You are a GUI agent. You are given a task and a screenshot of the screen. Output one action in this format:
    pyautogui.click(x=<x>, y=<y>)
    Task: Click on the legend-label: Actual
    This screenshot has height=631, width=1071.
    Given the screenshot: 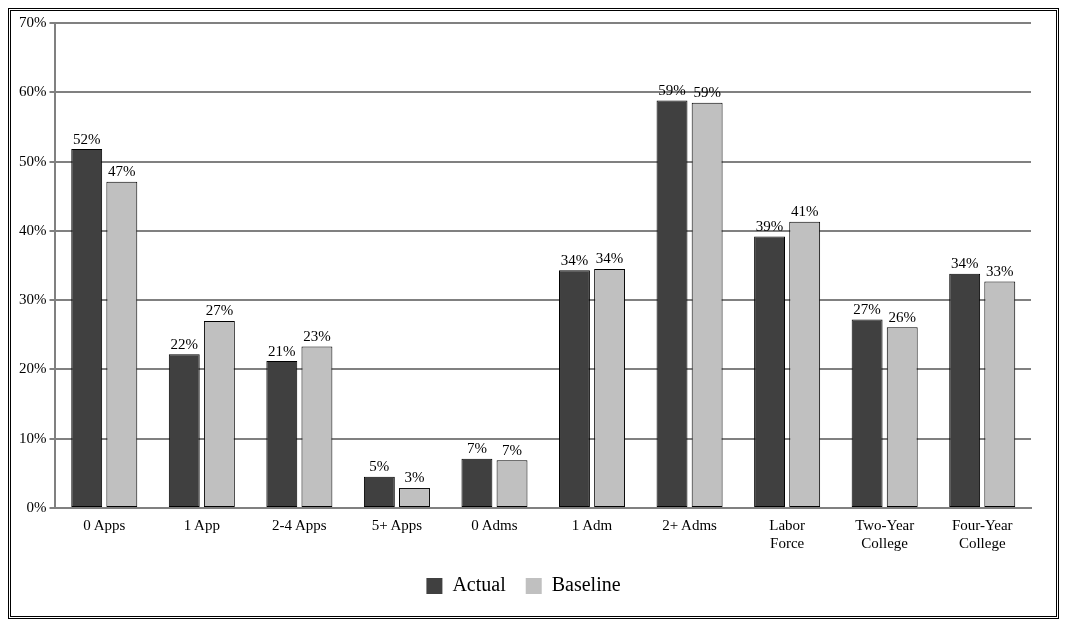 What is the action you would take?
    pyautogui.click(x=479, y=584)
    